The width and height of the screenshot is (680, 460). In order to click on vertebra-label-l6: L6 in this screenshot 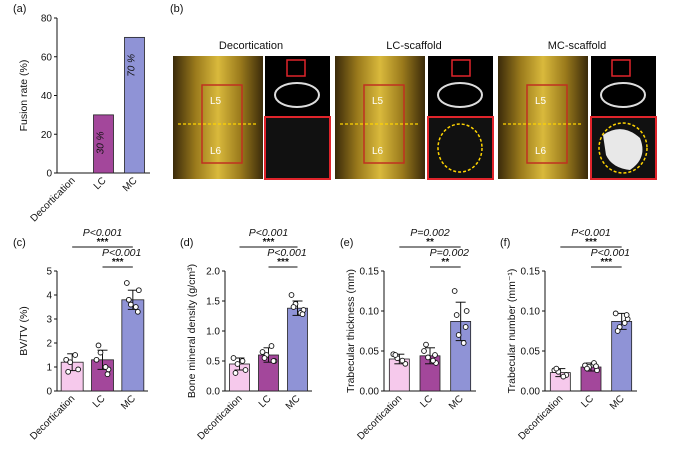, I will do `click(541, 151)`.